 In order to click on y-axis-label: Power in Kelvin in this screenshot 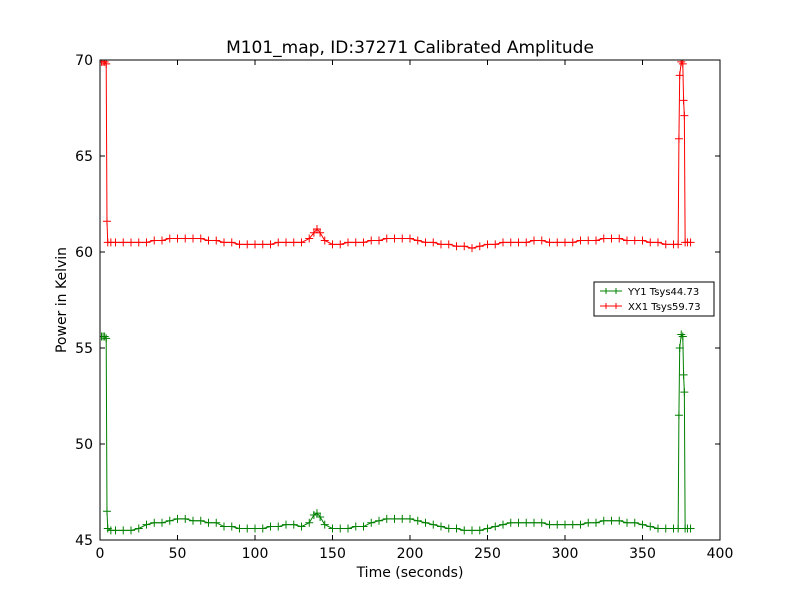, I will do `click(62, 300)`.